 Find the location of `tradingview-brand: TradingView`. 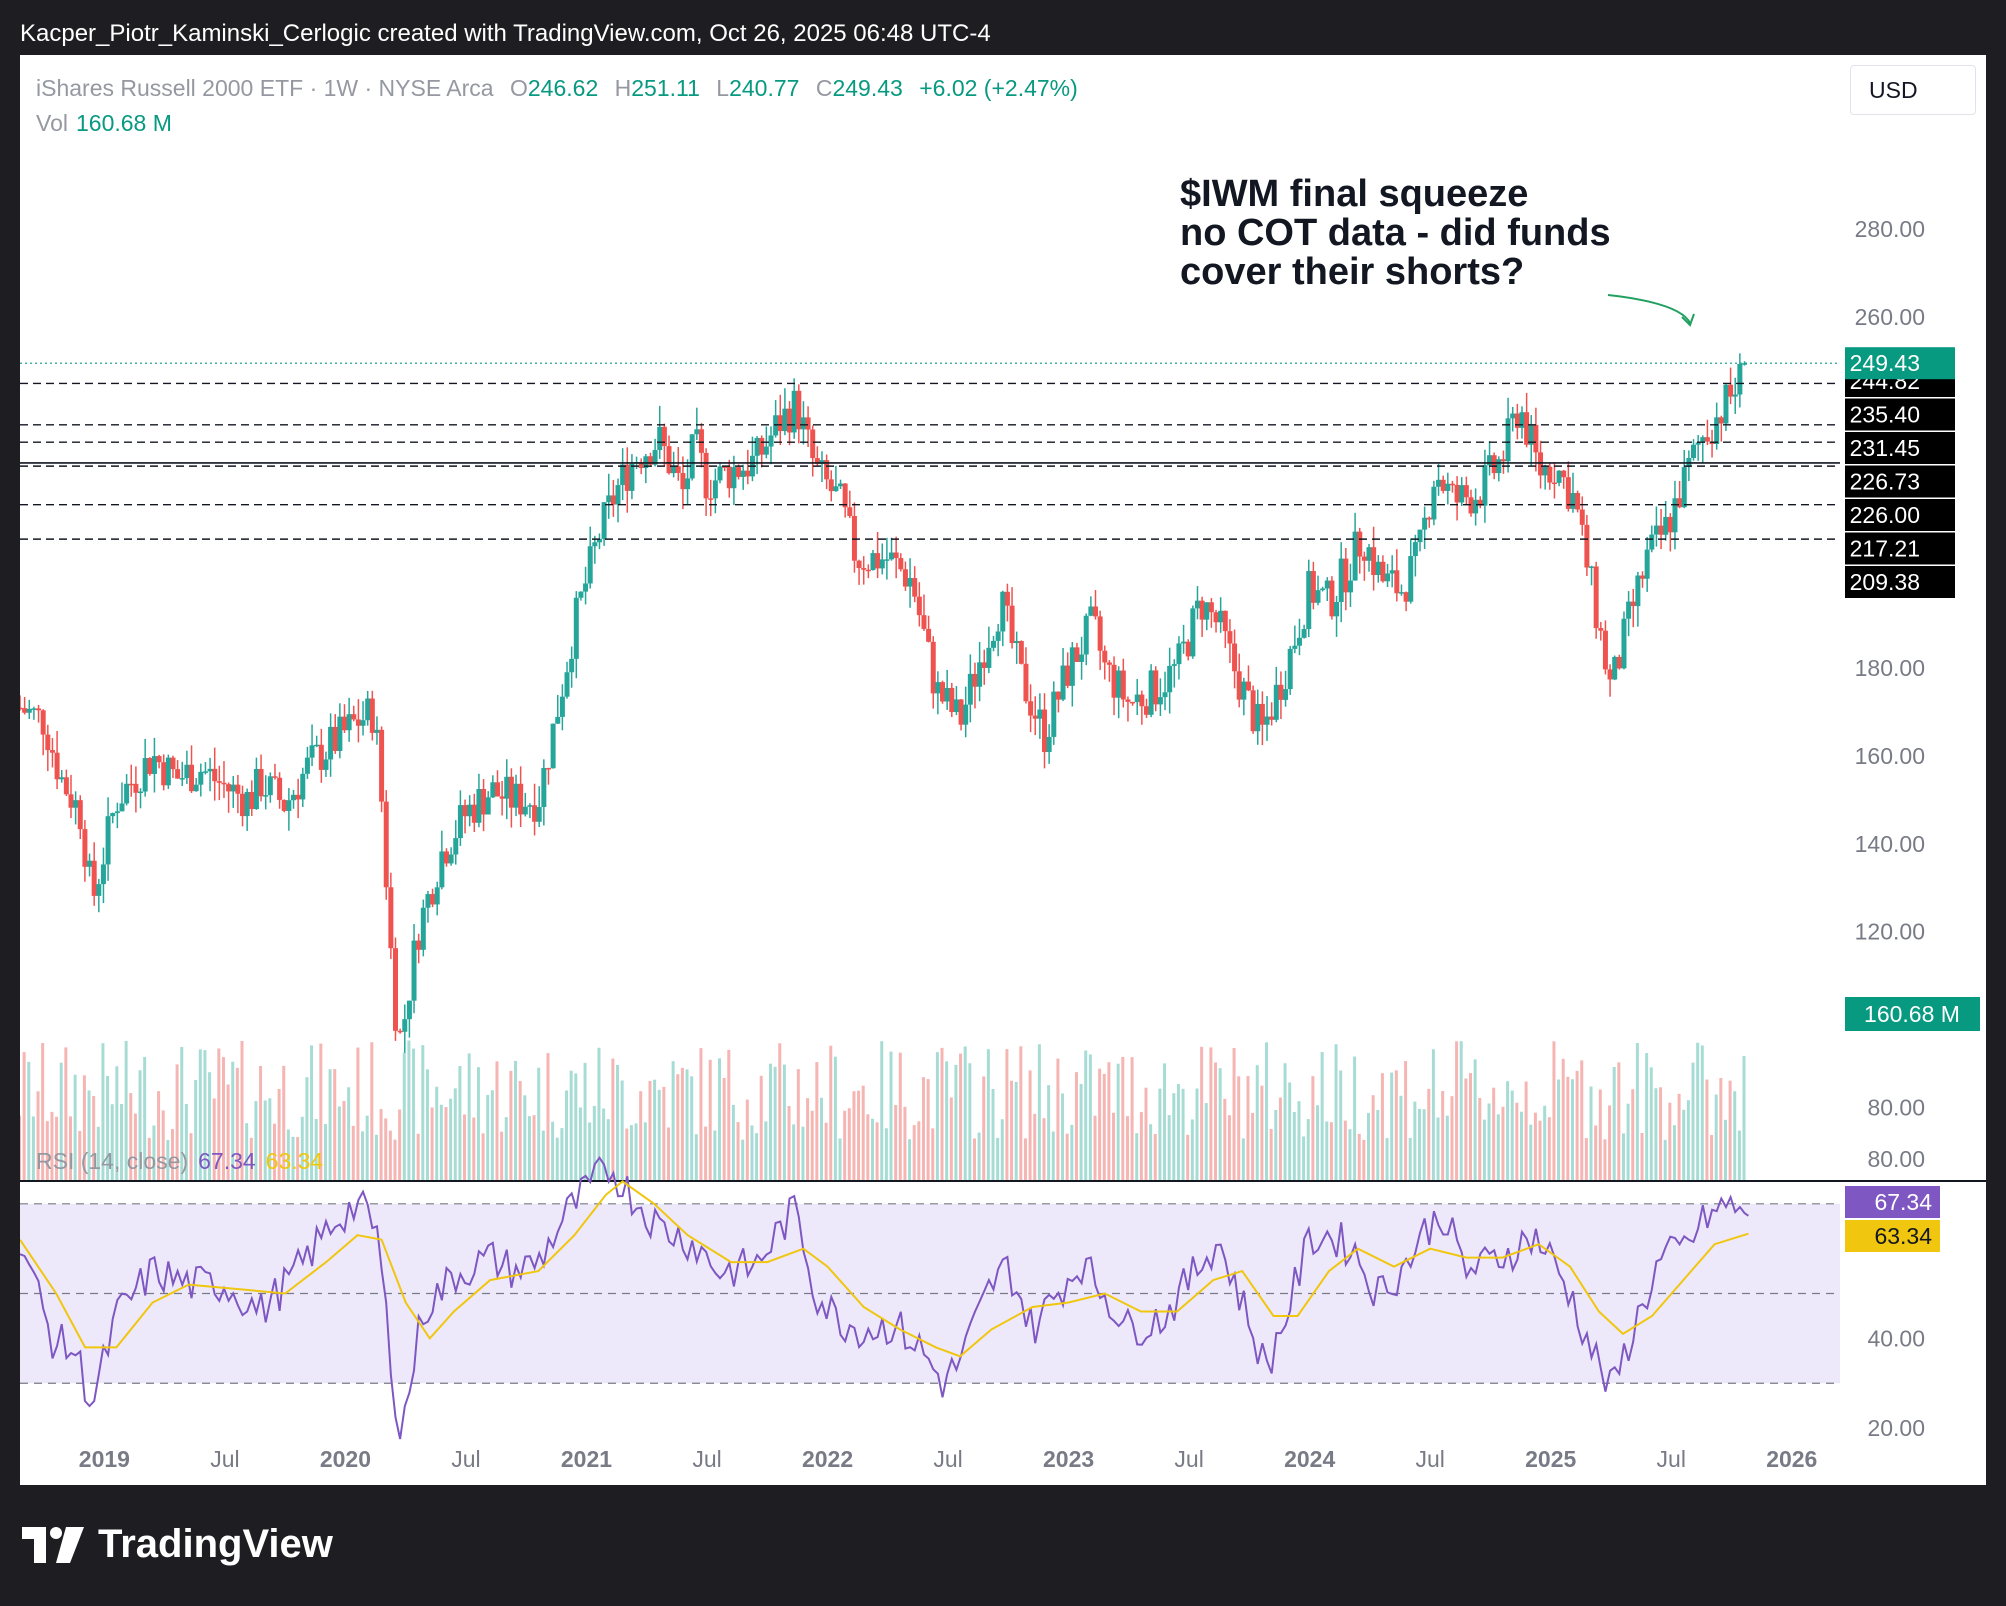

tradingview-brand: TradingView is located at coordinates (177, 1544).